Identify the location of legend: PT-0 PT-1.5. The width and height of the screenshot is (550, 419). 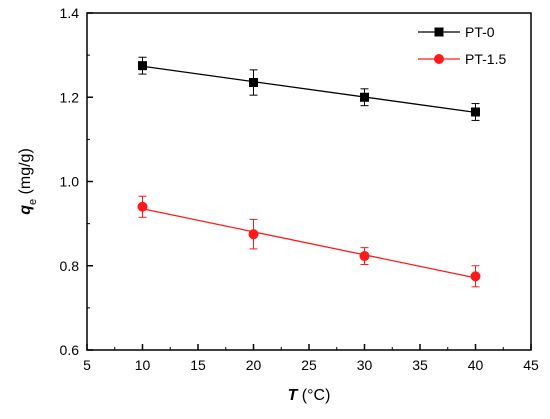
(462, 45).